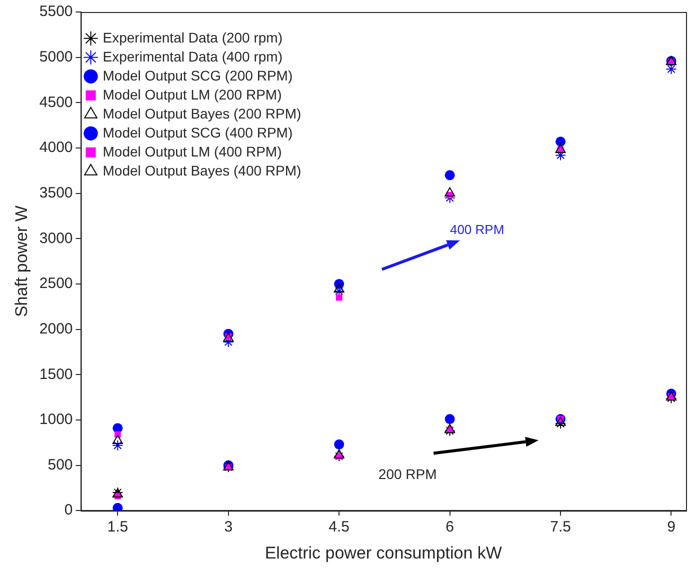  What do you see at coordinates (671, 527) in the screenshot?
I see `x-tick-label: 9` at bounding box center [671, 527].